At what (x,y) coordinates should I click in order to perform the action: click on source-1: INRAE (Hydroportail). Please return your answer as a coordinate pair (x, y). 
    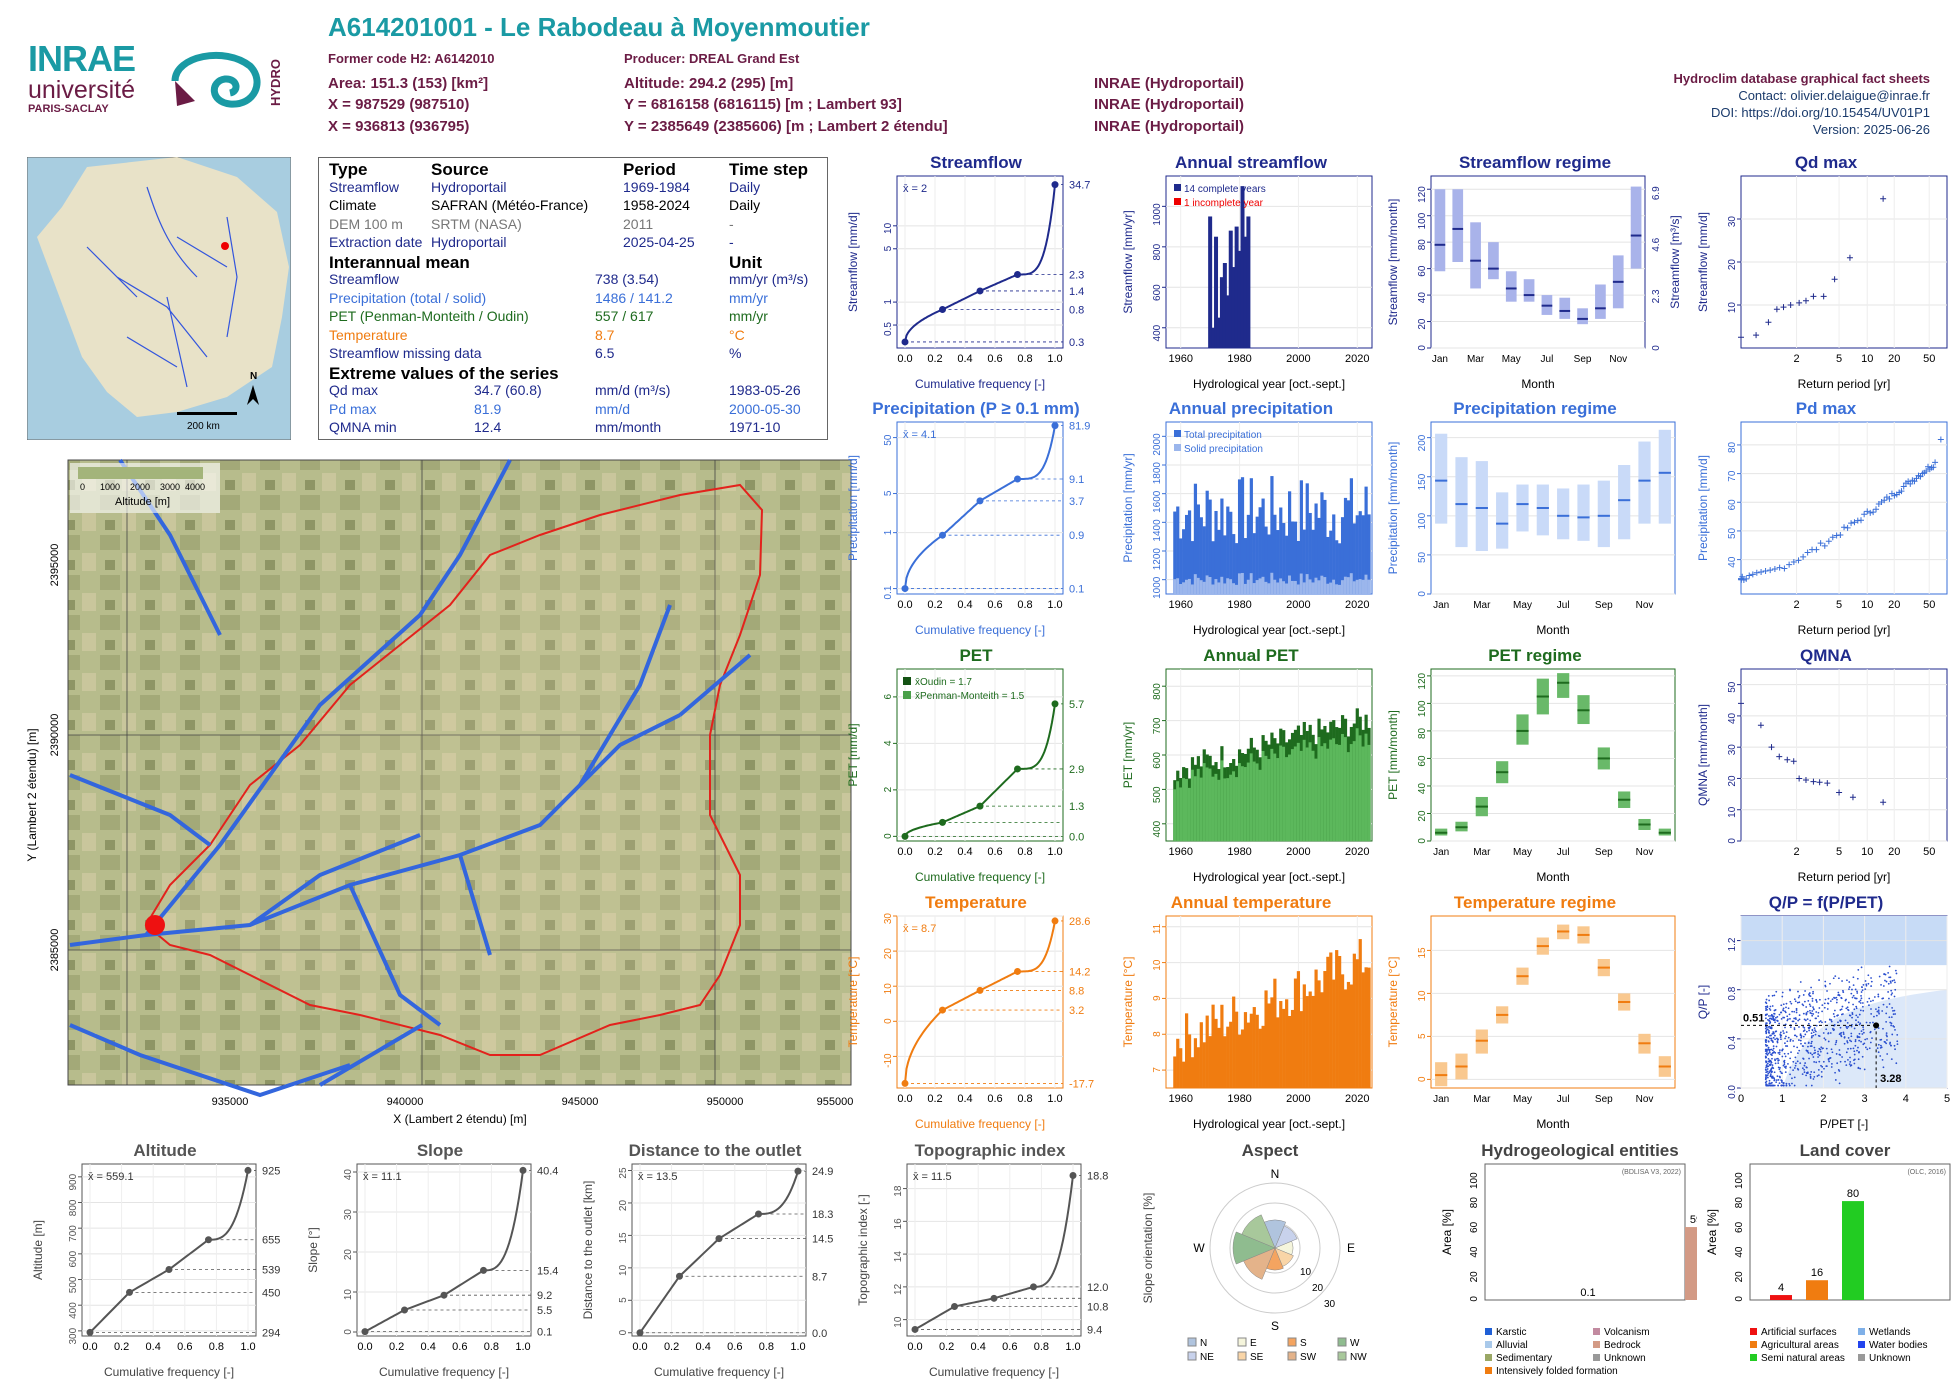
    Looking at the image, I should click on (1169, 83).